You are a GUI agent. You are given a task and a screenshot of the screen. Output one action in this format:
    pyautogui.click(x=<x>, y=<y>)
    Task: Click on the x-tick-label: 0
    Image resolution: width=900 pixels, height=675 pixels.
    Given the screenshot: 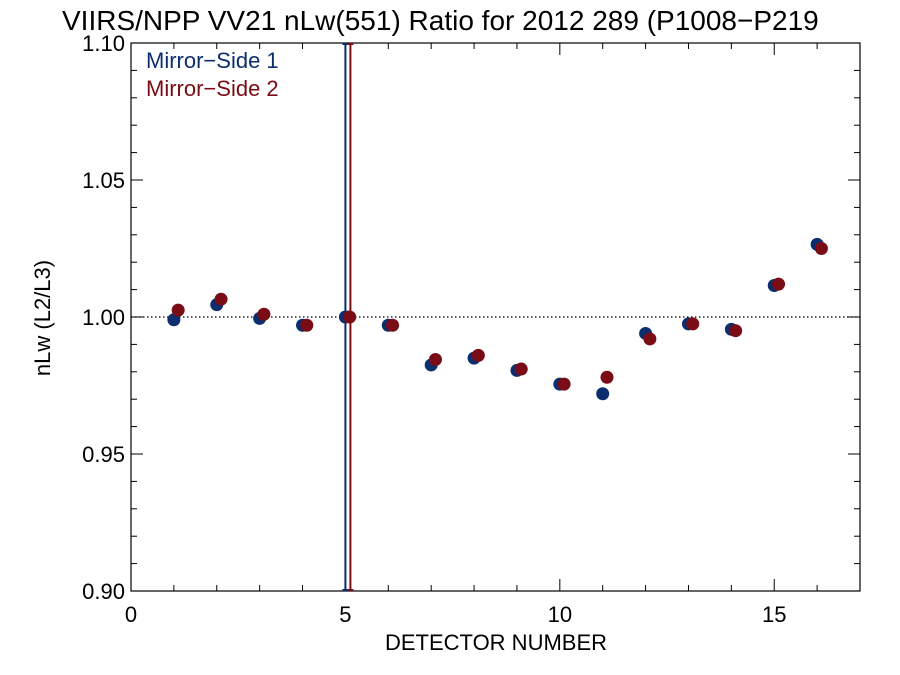 What is the action you would take?
    pyautogui.click(x=131, y=614)
    